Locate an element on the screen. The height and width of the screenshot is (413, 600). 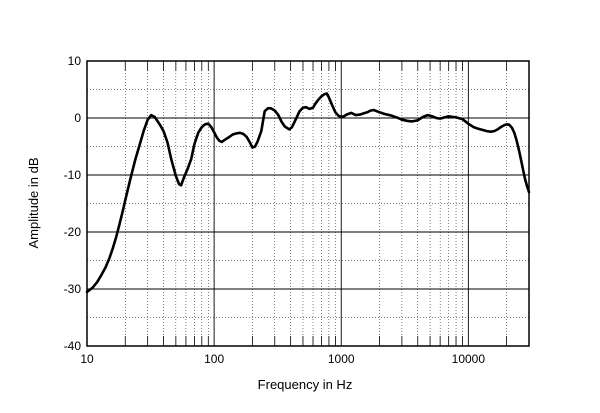
y-tick-label: -20 is located at coordinates (73, 232).